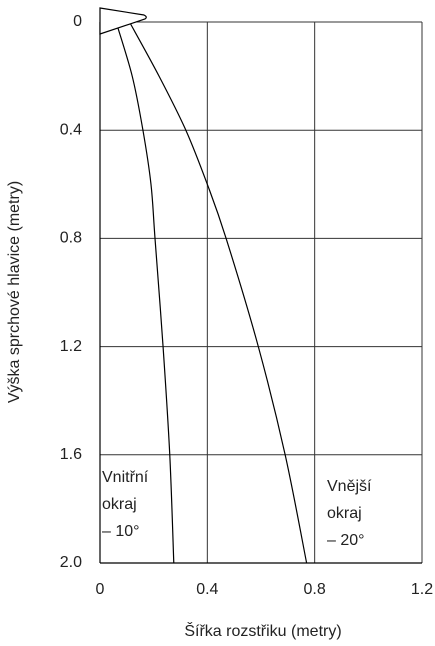 The height and width of the screenshot is (646, 435). What do you see at coordinates (315, 589) in the screenshot?
I see `x-tick-label: 0.8` at bounding box center [315, 589].